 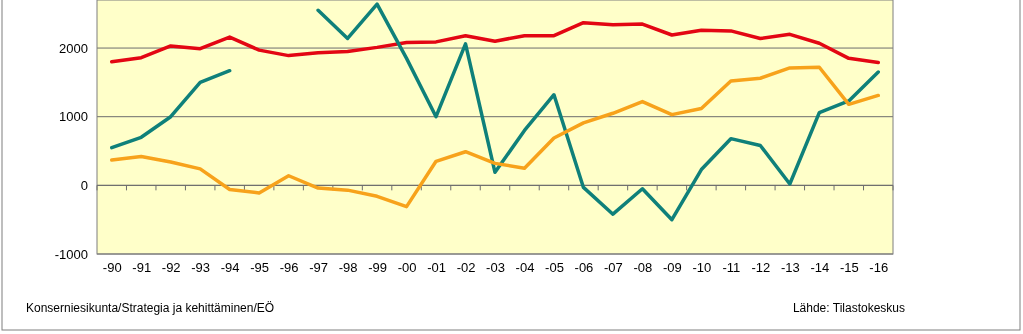 What do you see at coordinates (71, 254) in the screenshot?
I see `y-tick-label: -1000` at bounding box center [71, 254].